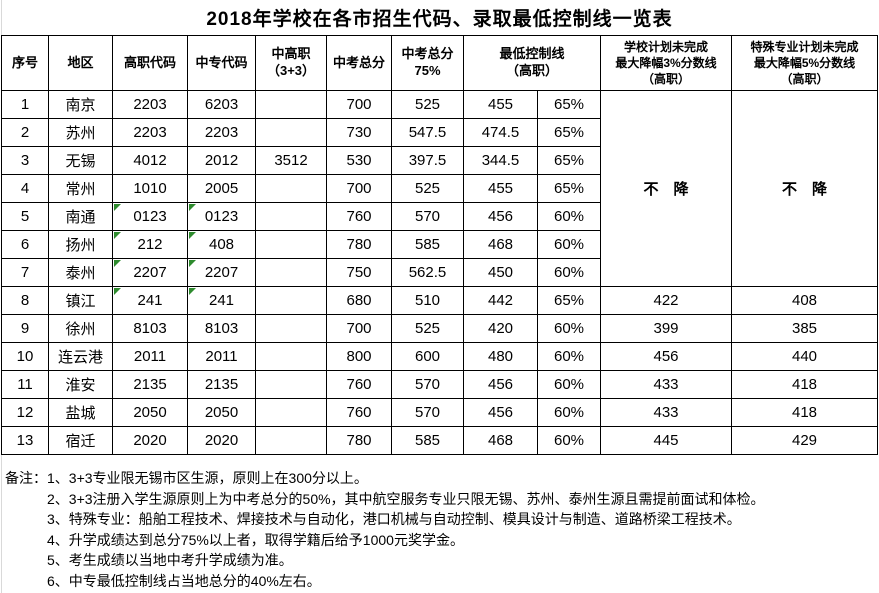 This screenshot has width=879, height=593. Describe the element at coordinates (221, 384) in the screenshot. I see `cell-zhongzhuan-code: 2135` at that location.